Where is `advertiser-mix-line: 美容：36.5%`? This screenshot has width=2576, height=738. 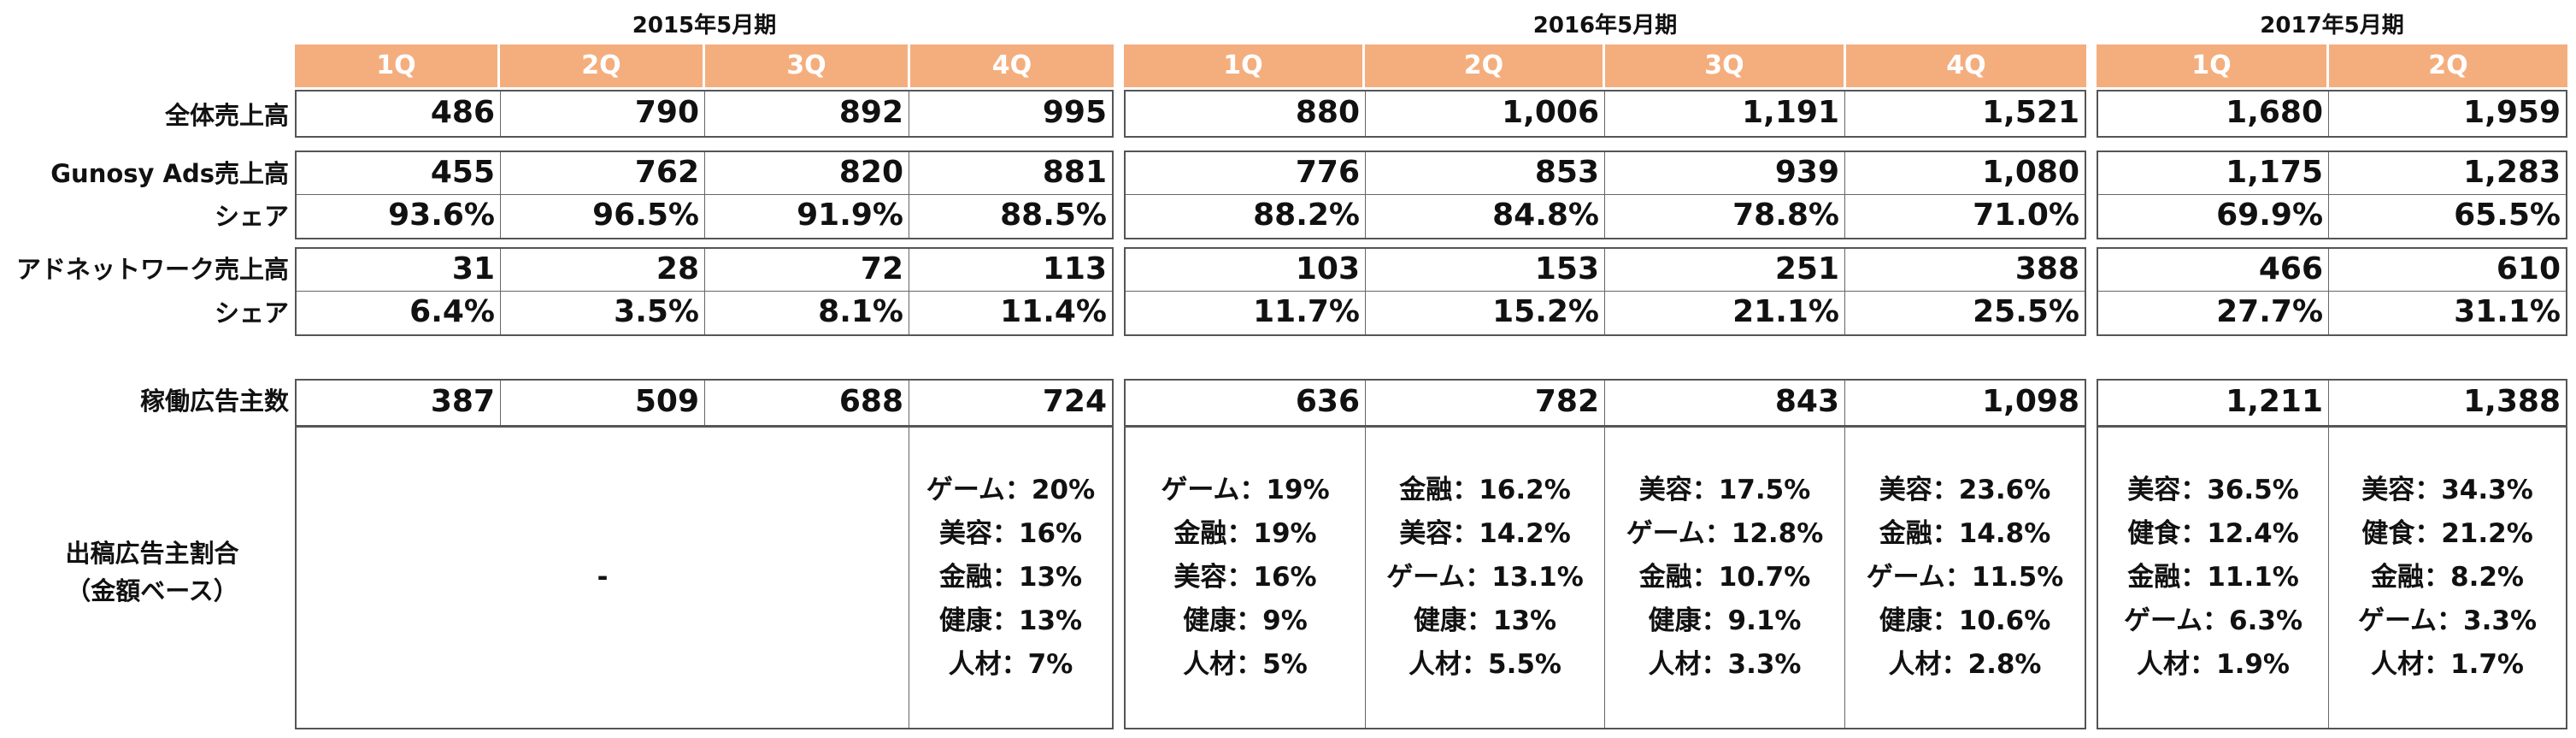 advertiser-mix-line: 美容：36.5% is located at coordinates (2213, 490).